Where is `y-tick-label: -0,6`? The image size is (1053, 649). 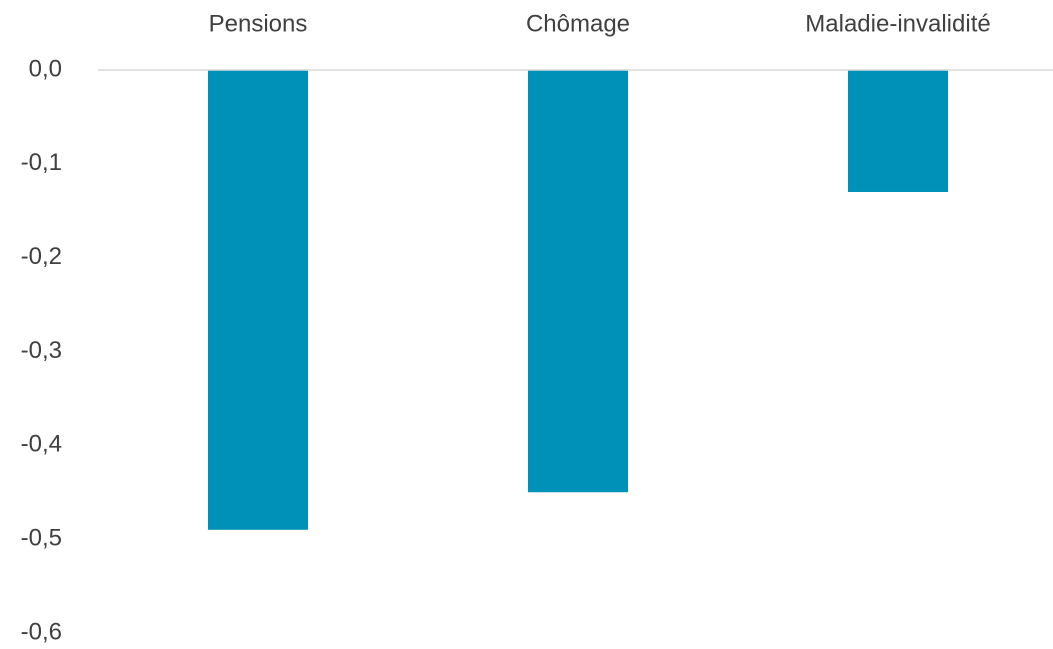 y-tick-label: -0,6 is located at coordinates (41, 631).